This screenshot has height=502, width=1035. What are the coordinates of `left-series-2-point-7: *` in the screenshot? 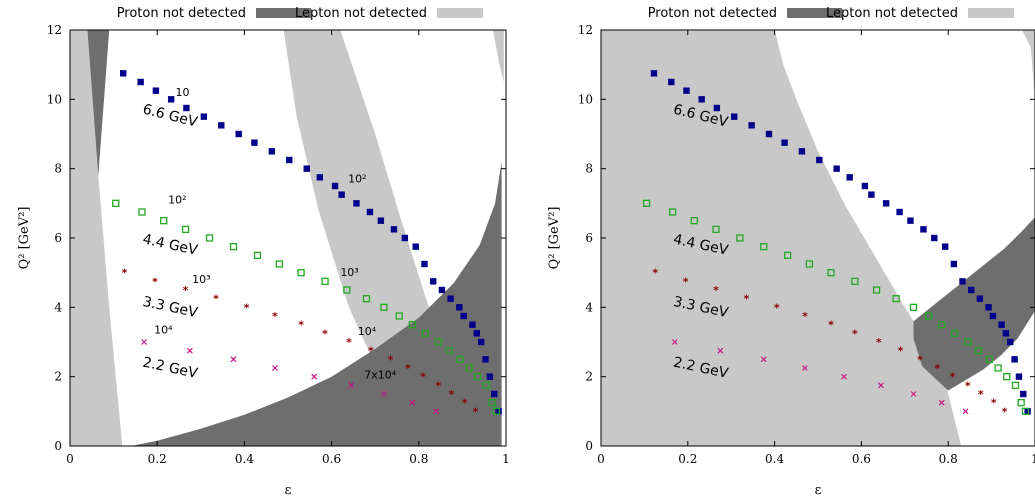 It's located at (325, 333).